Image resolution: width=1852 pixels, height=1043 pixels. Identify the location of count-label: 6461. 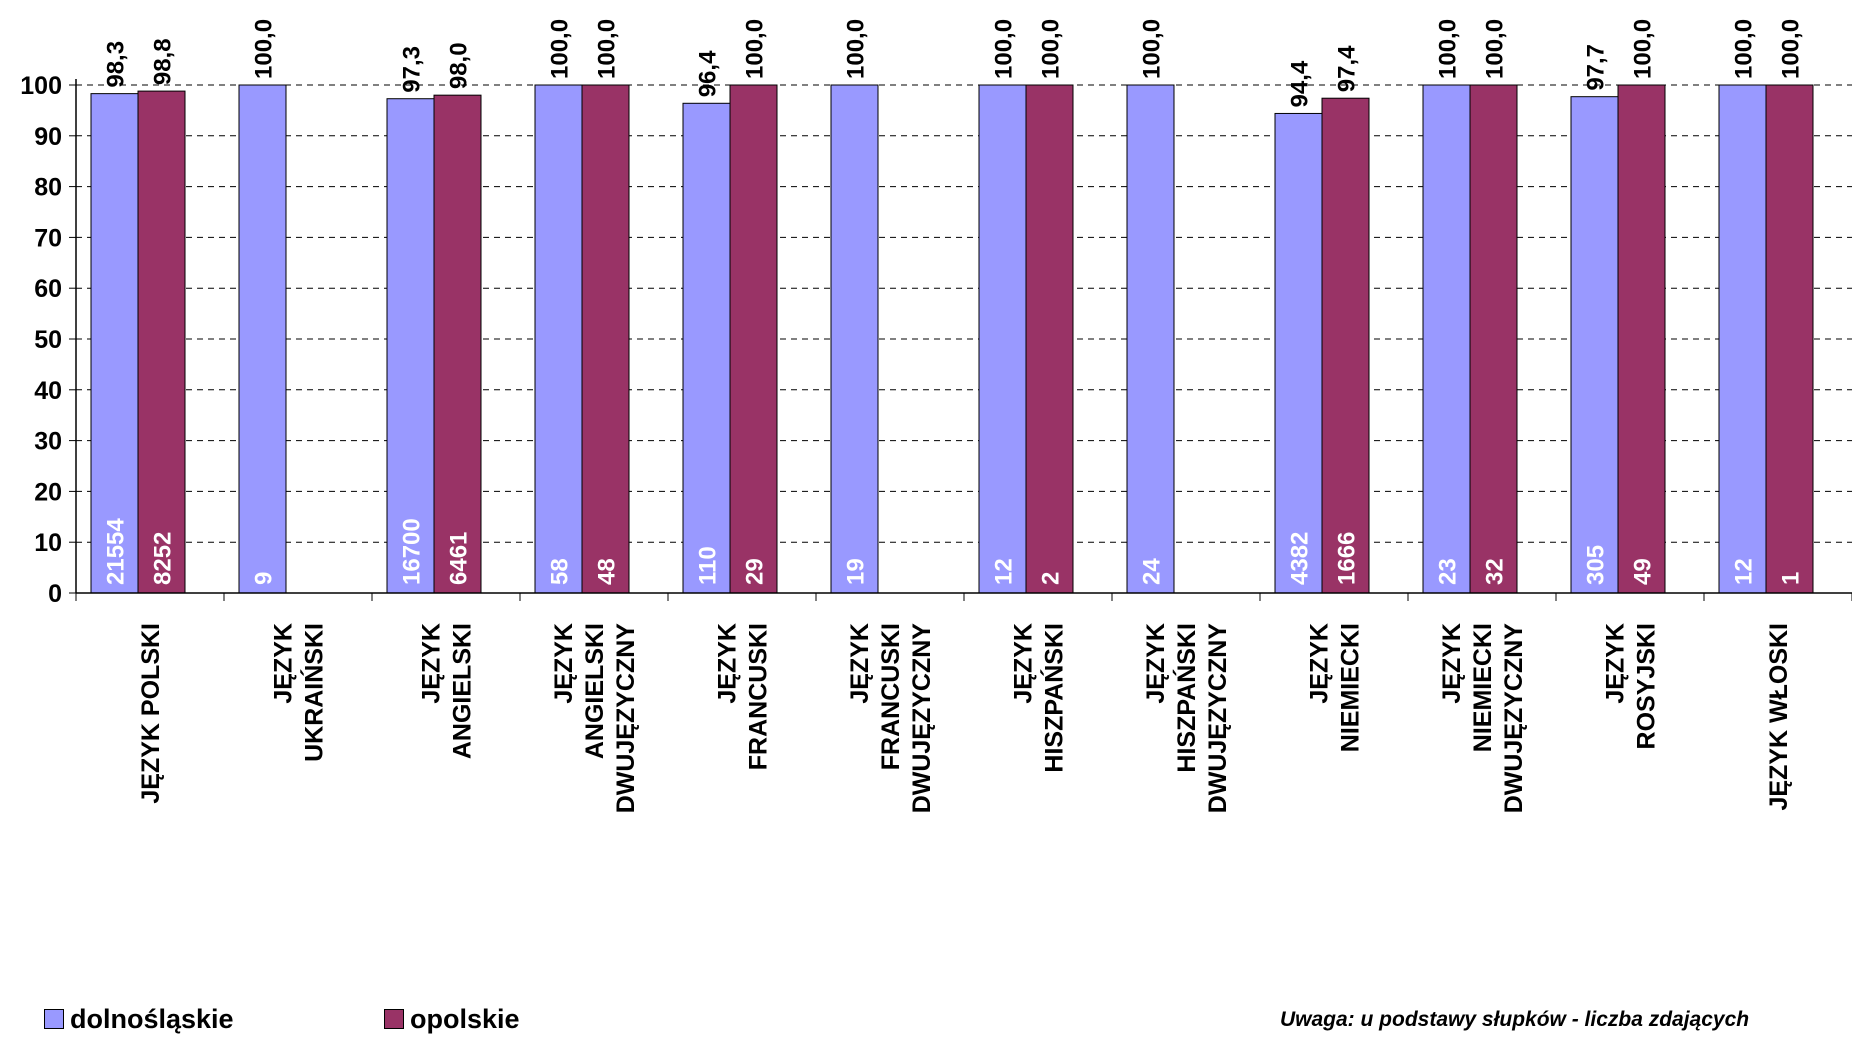
(459, 558).